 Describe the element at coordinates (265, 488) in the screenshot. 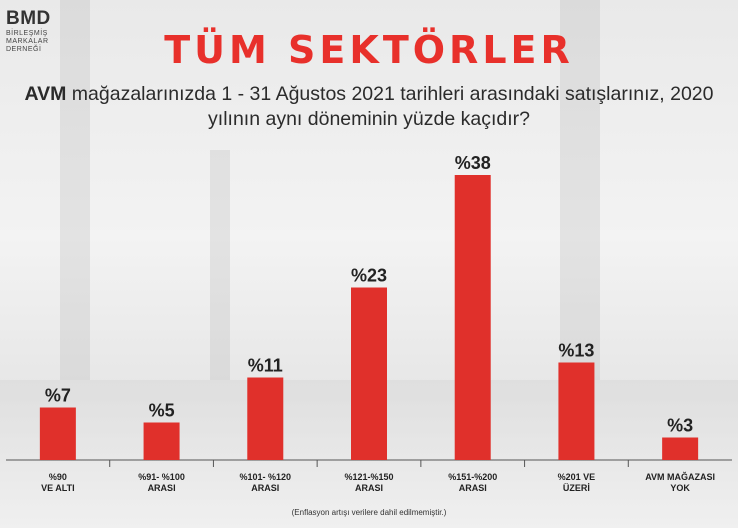

I see `category-label-3-line-2: ARASI` at that location.